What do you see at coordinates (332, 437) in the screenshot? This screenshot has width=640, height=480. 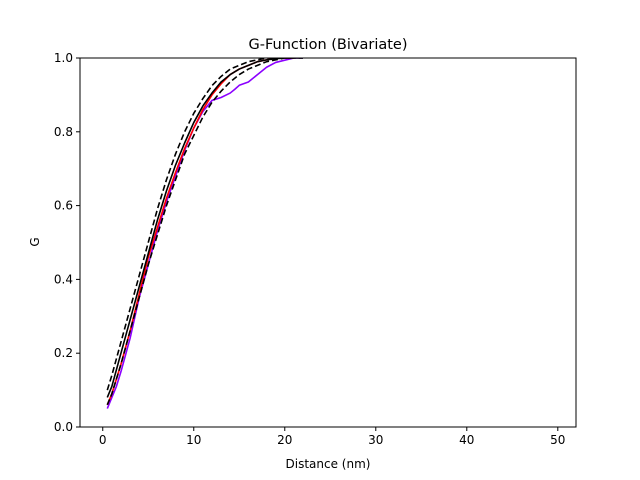 I see `x-axis-ticks: 0 10 20 30 40 50` at bounding box center [332, 437].